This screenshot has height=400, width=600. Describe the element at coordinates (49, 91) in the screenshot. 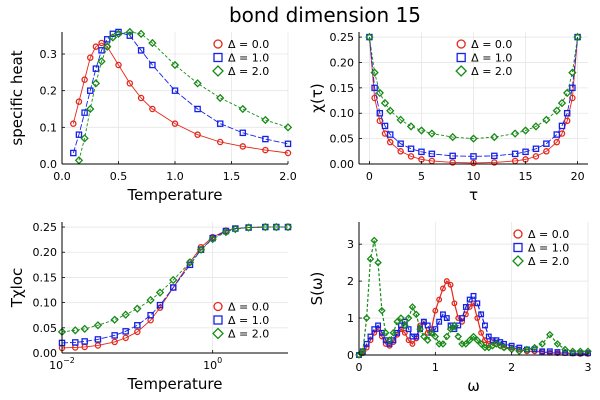

I see `y-tick-label: 0.2` at that location.